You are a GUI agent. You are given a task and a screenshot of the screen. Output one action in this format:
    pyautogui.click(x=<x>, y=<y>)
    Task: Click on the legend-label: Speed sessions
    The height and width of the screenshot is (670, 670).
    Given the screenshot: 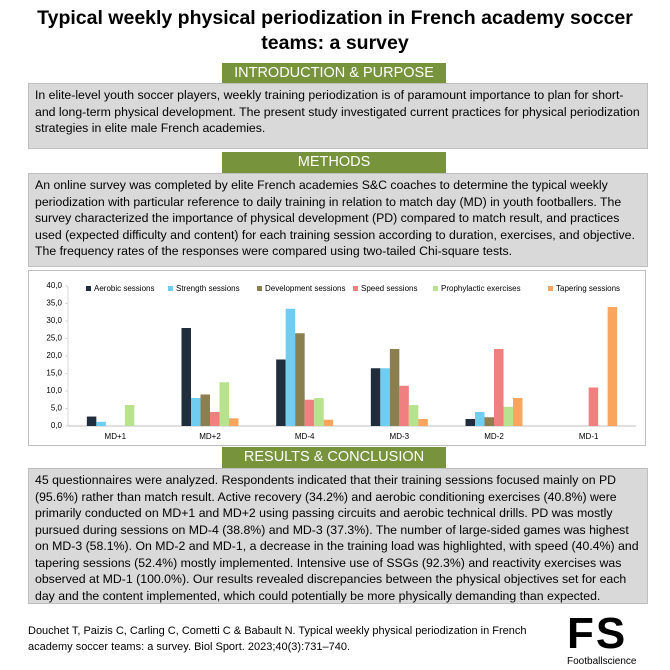 What is the action you would take?
    pyautogui.click(x=389, y=288)
    